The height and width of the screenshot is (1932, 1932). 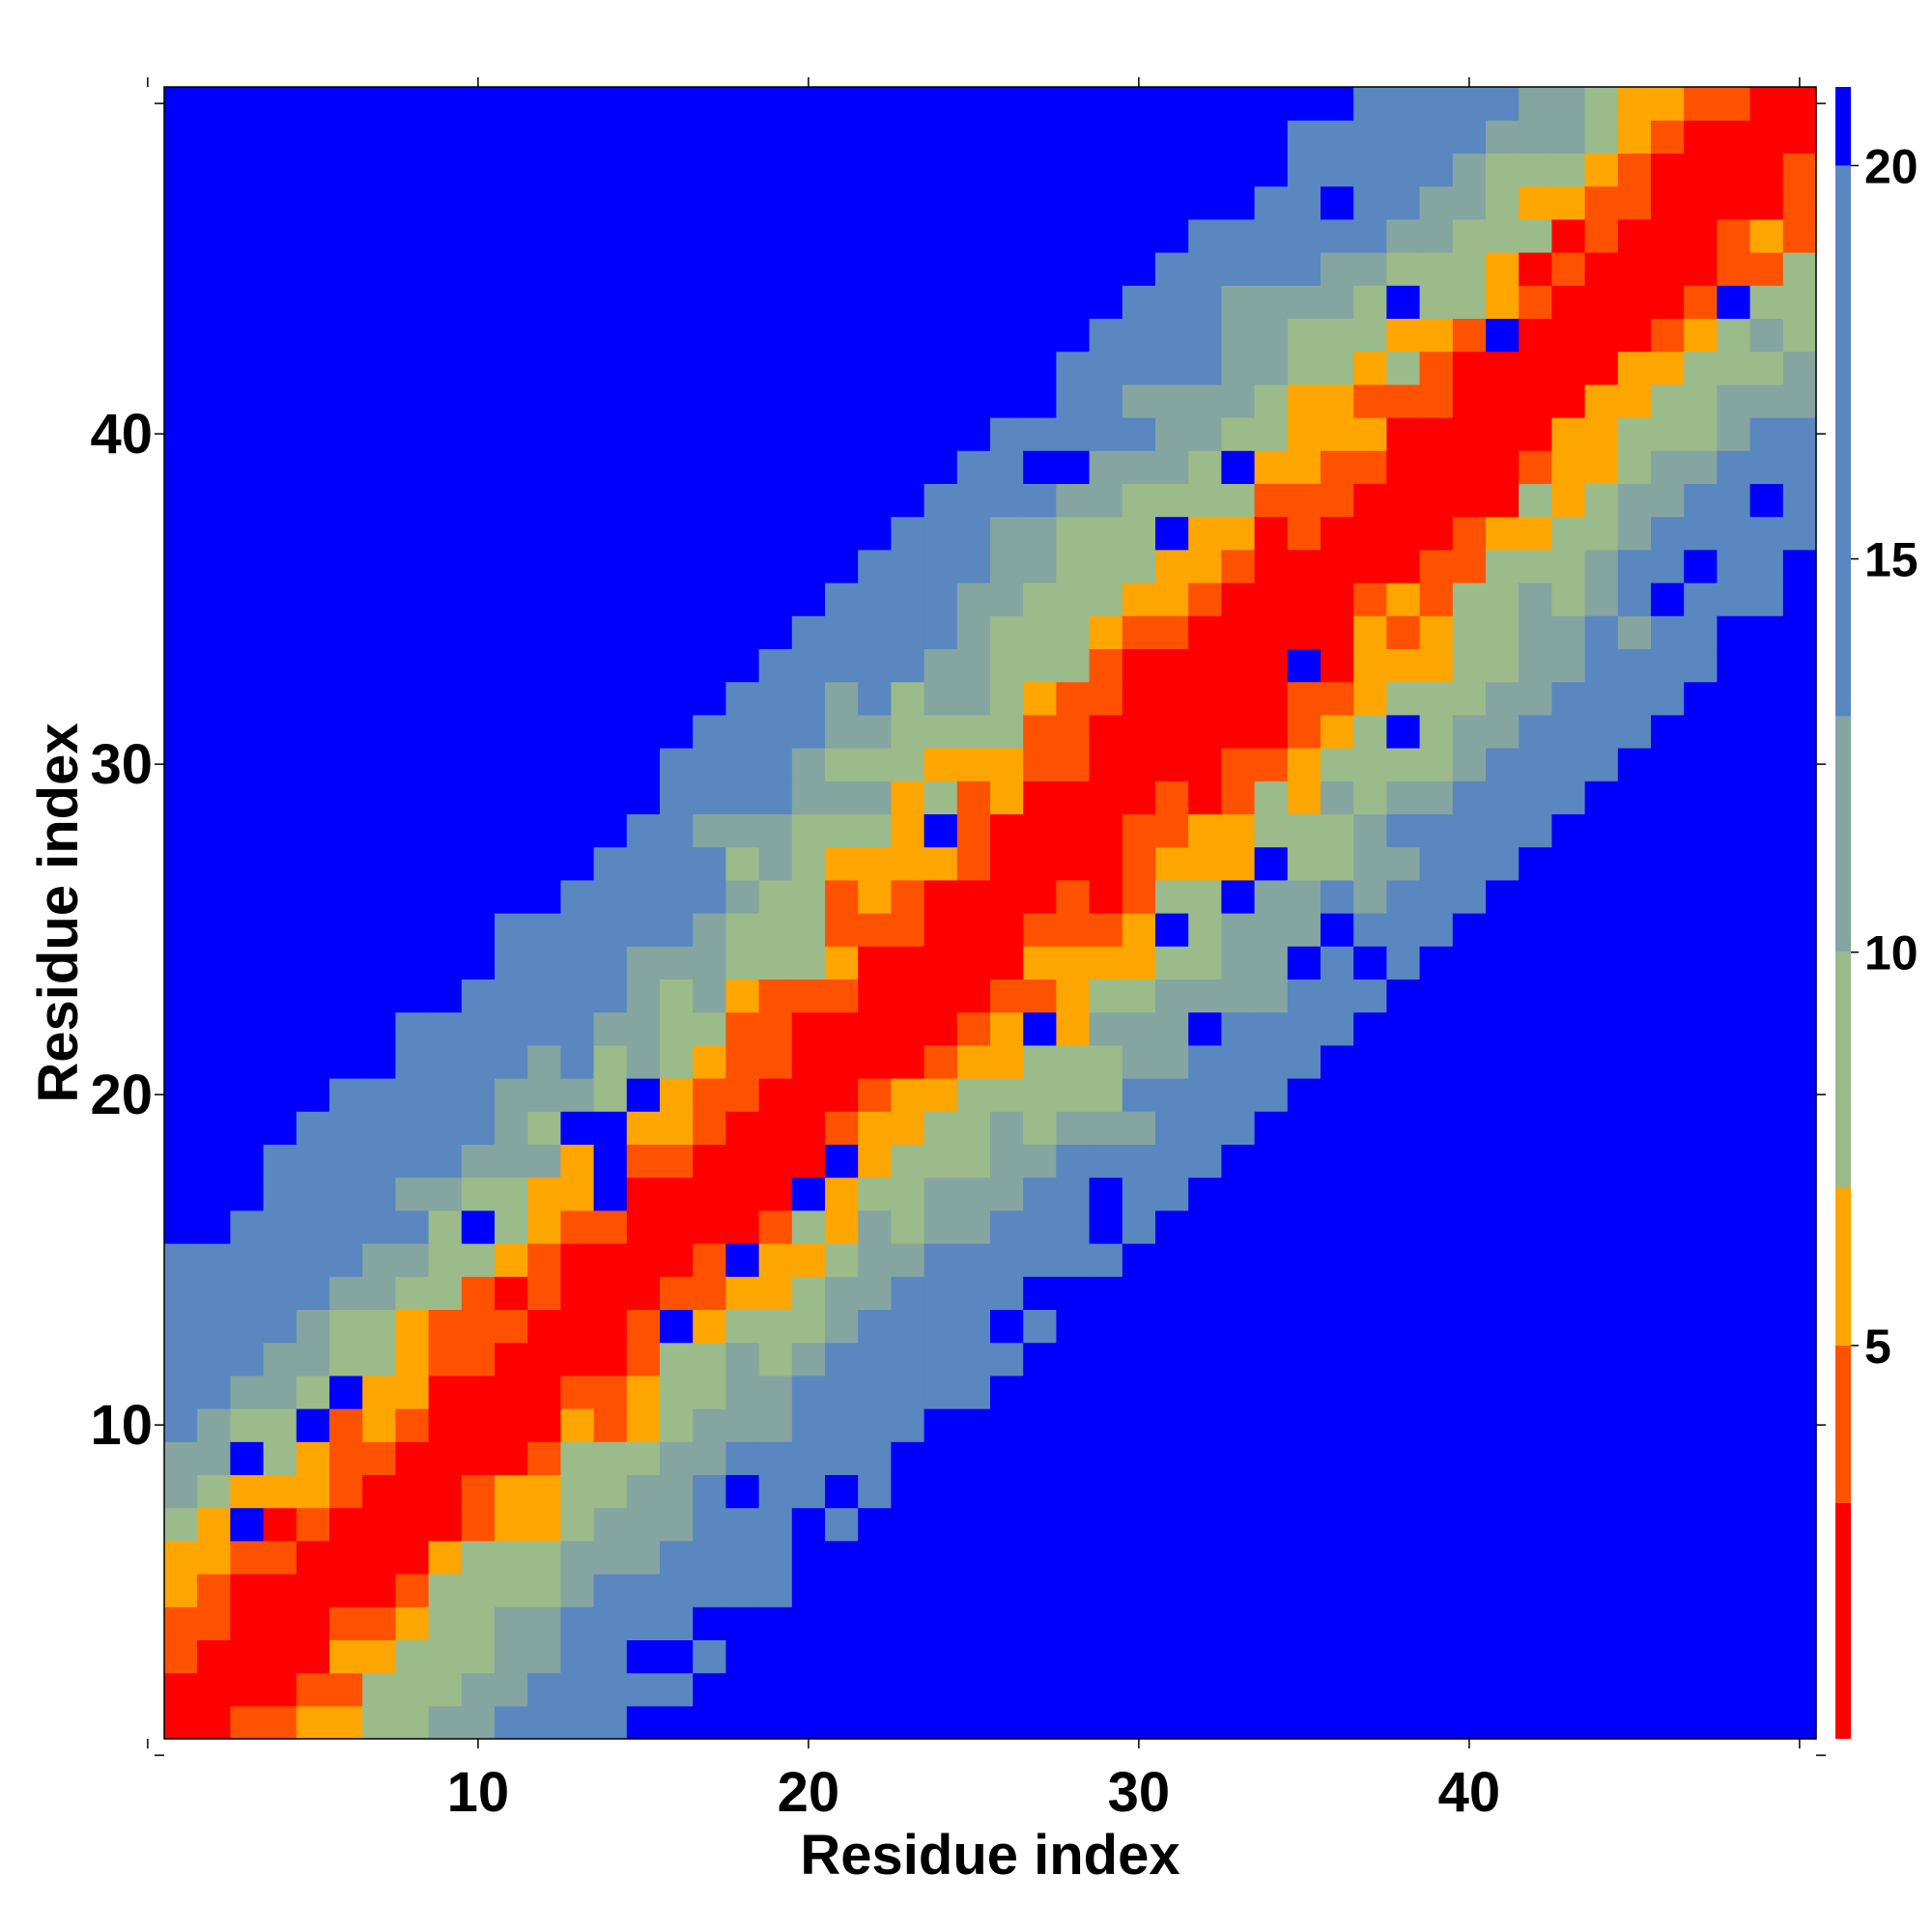 I want to click on x-axis-label: Residue index, so click(x=989, y=1855).